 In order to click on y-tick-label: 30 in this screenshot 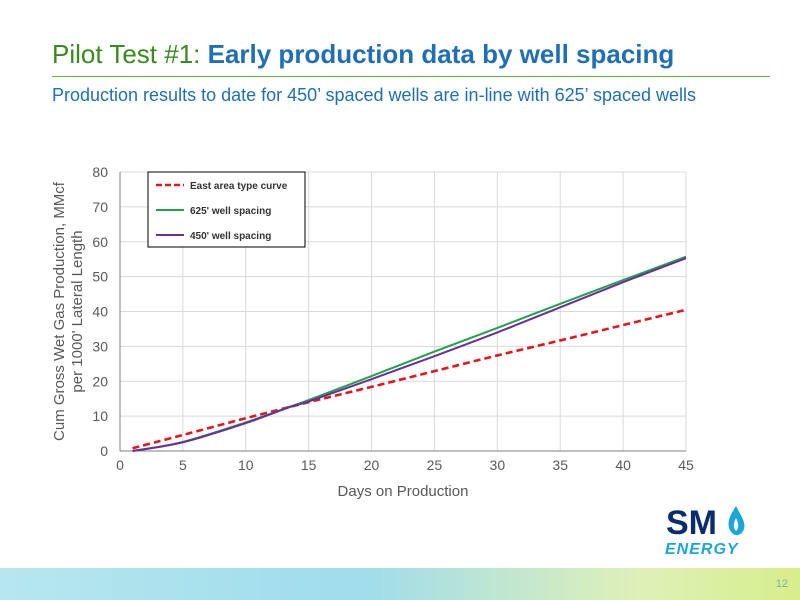, I will do `click(100, 346)`.